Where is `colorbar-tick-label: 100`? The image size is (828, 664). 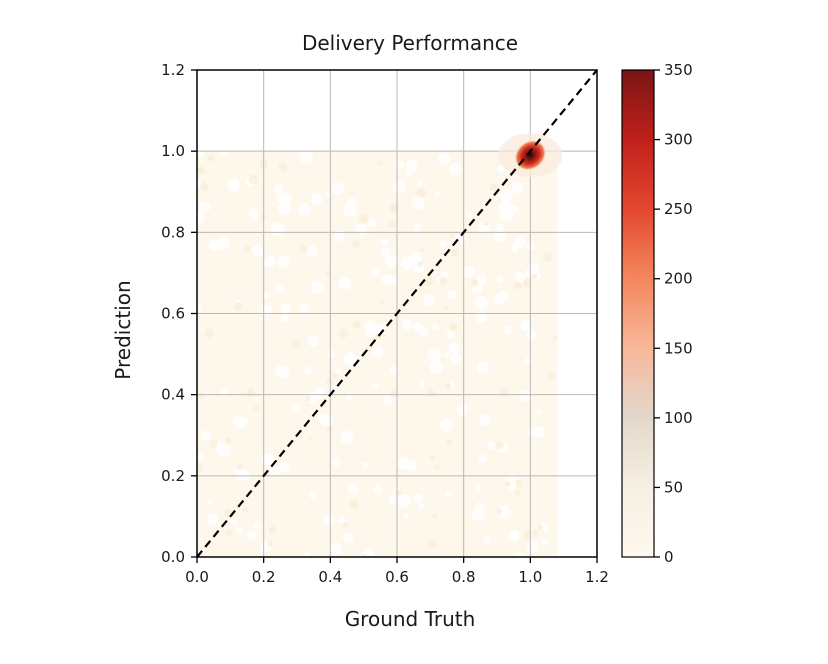
colorbar-tick-label: 100 is located at coordinates (678, 418).